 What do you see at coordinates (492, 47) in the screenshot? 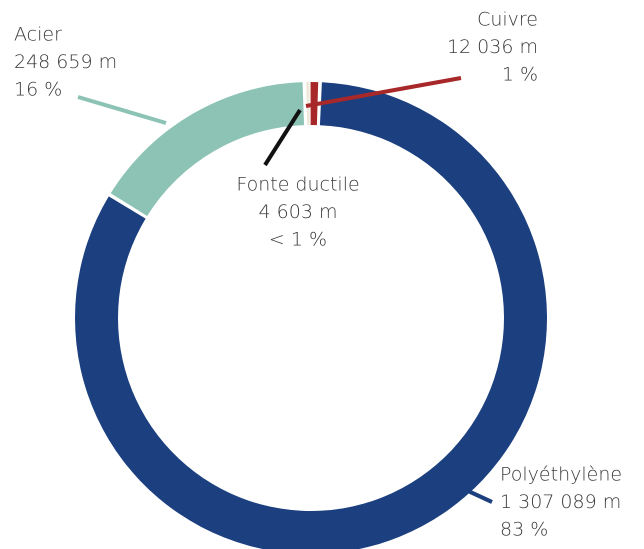
I see `value-label: 12 036 m` at bounding box center [492, 47].